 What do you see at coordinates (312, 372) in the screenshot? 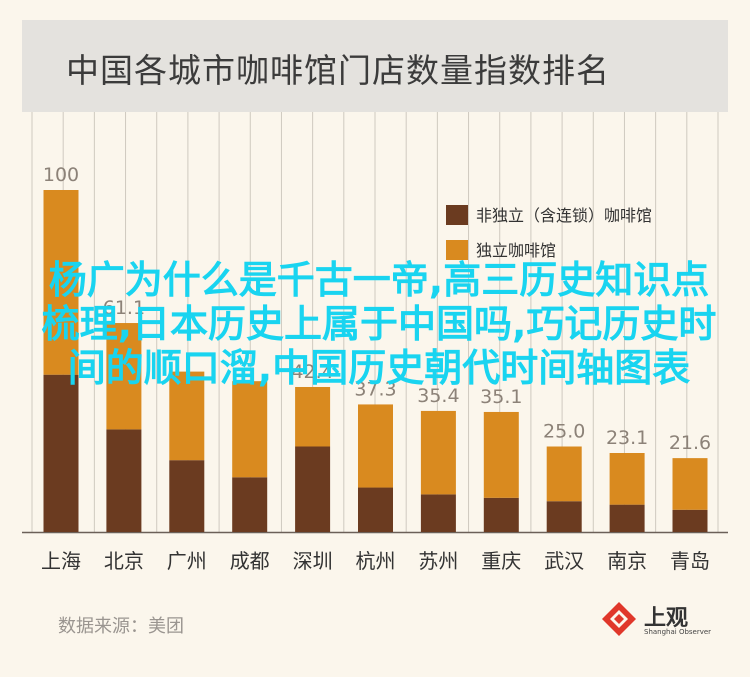
I see `bar-total-label: 42.4` at bounding box center [312, 372].